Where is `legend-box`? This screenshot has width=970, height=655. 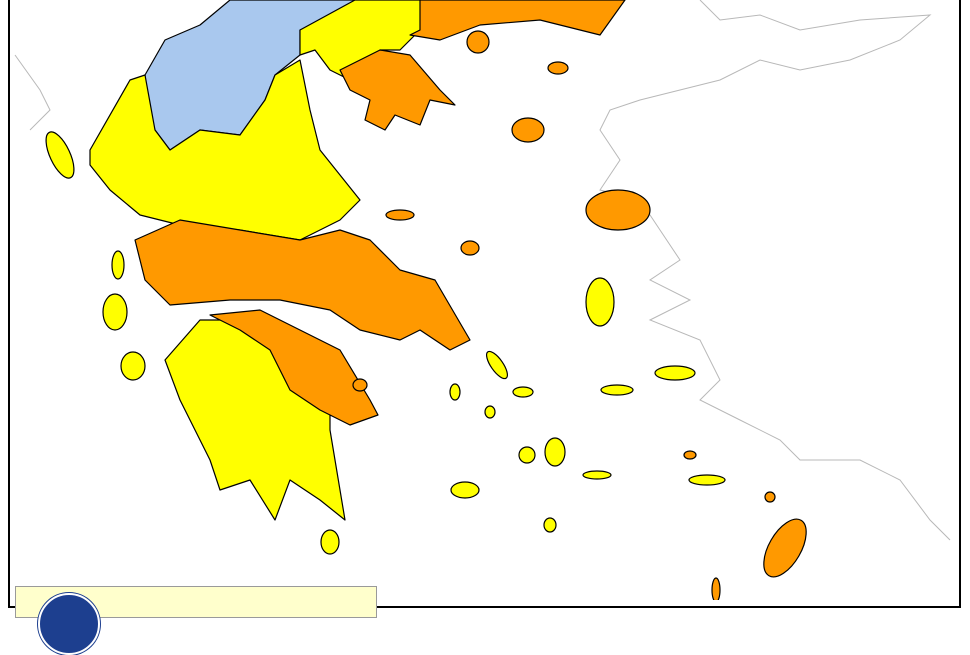 legend-box is located at coordinates (196, 620).